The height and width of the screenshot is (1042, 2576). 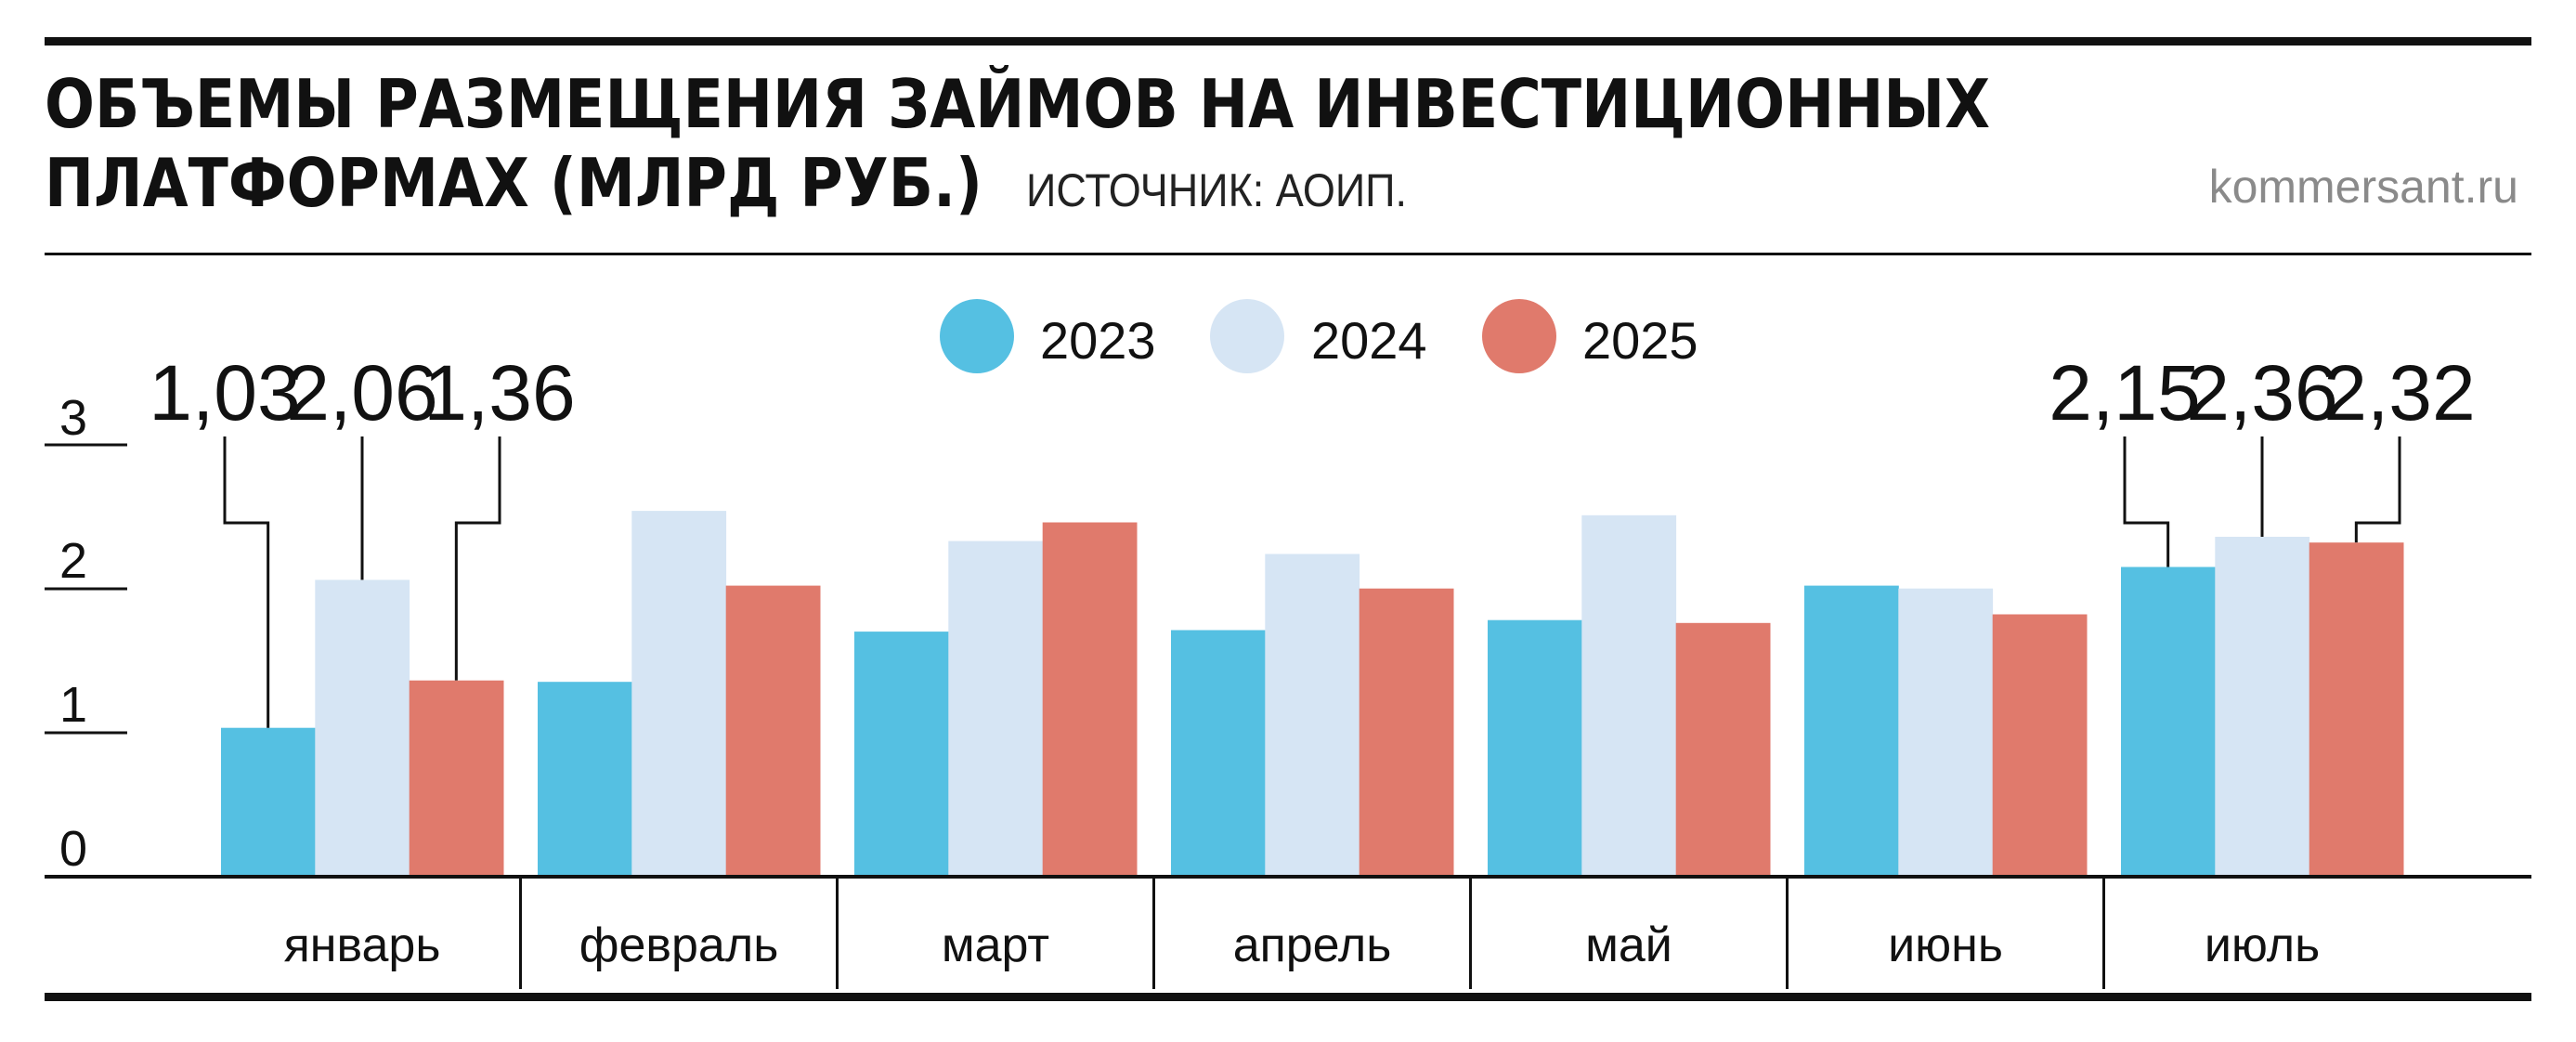 I want to click on category-label-3: март, so click(x=995, y=945).